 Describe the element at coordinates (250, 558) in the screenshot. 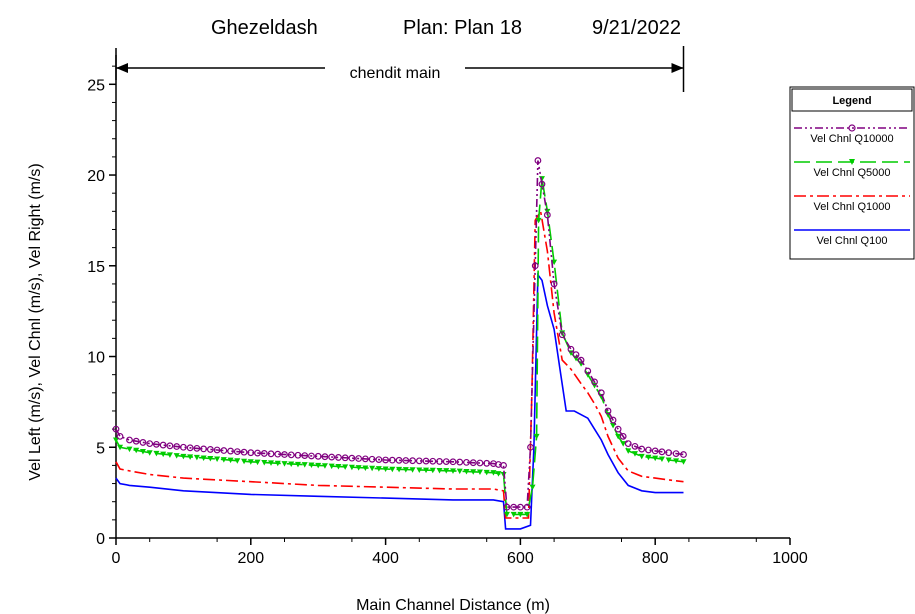

I see `x-tick-label: 200` at that location.